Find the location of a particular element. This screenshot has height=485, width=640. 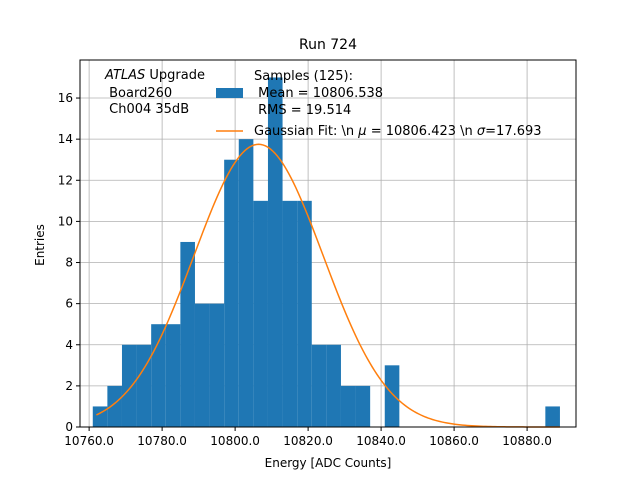

y-tick-label: 14 is located at coordinates (65, 139).